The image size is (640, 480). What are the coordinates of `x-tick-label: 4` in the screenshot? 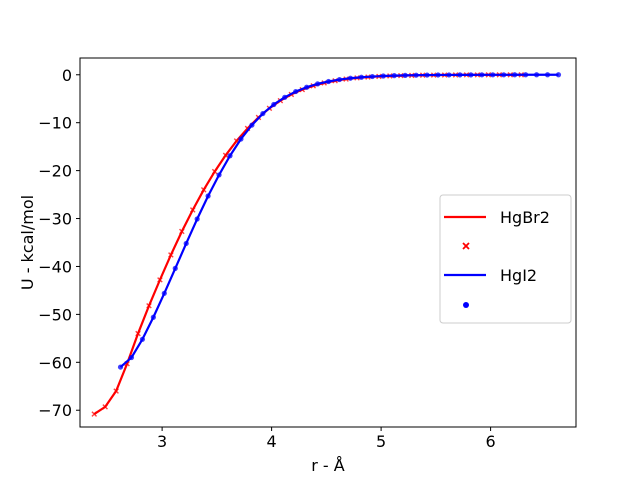 It's located at (272, 441).